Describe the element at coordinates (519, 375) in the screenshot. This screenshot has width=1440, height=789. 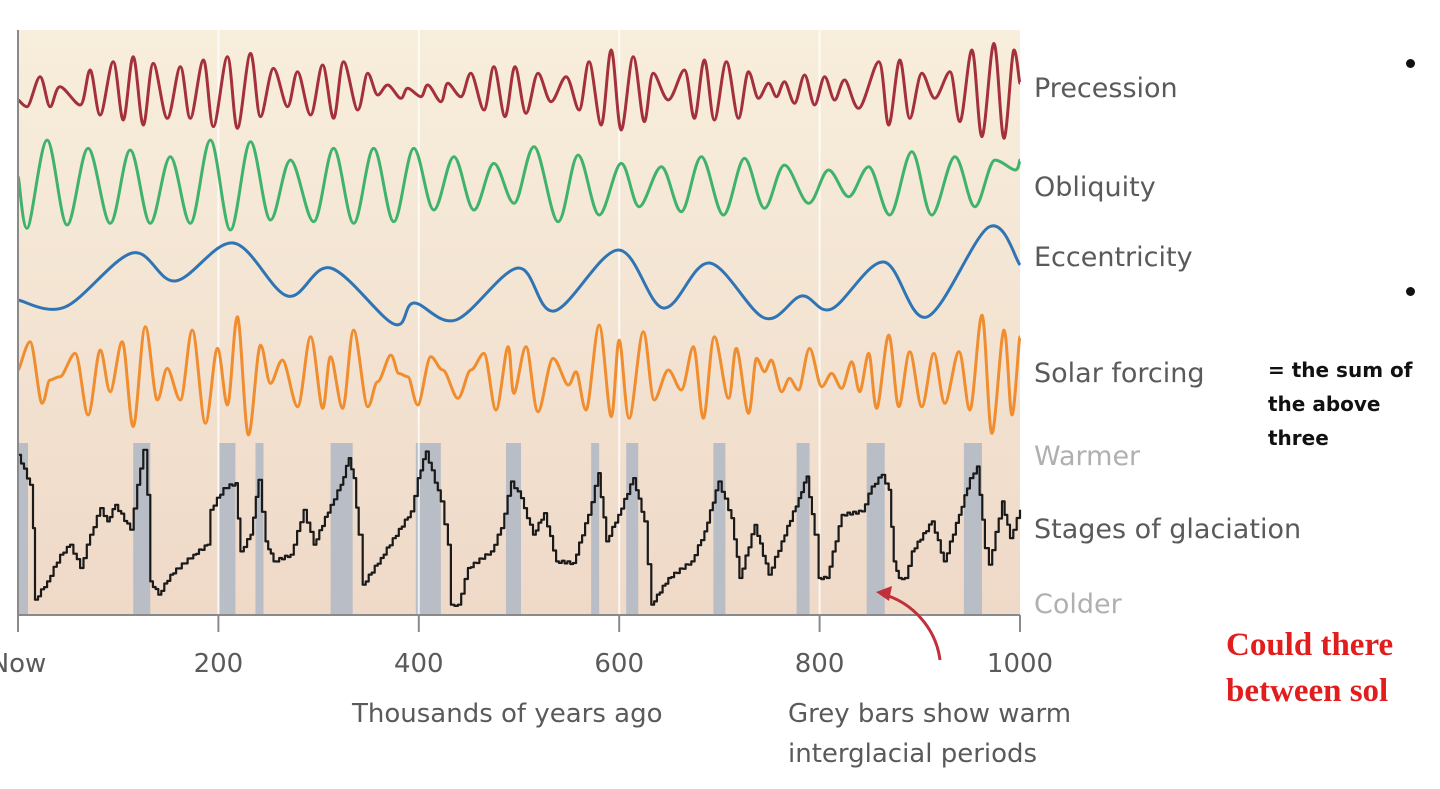
I see `solar-forcing-line` at that location.